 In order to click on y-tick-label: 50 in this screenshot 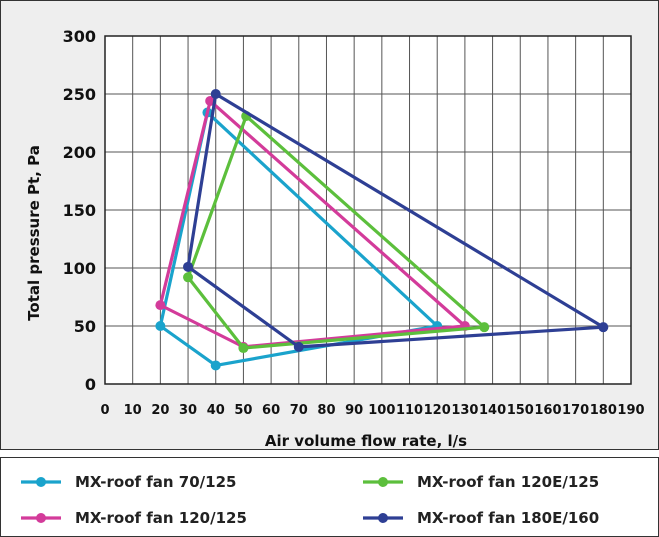, I will do `click(85, 326)`.